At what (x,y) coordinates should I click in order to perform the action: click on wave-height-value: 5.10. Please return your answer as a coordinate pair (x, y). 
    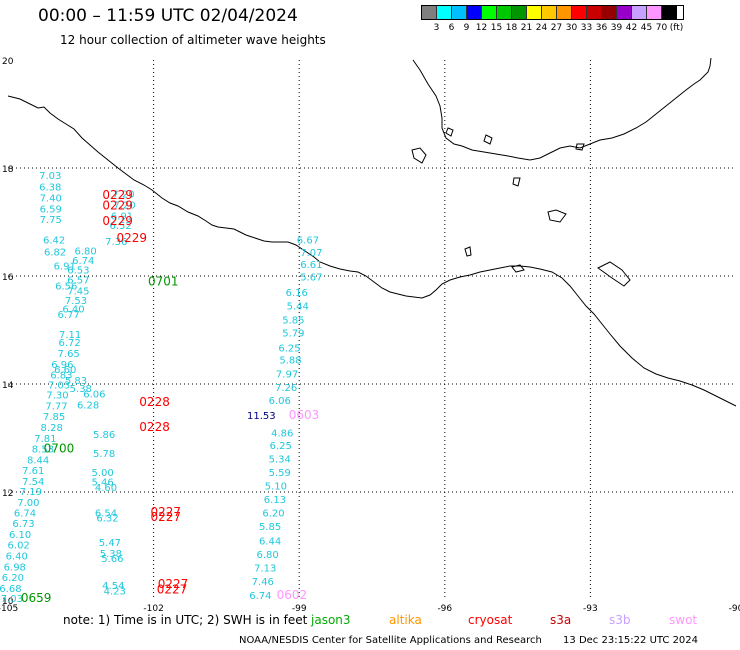
    Looking at the image, I should click on (276, 486).